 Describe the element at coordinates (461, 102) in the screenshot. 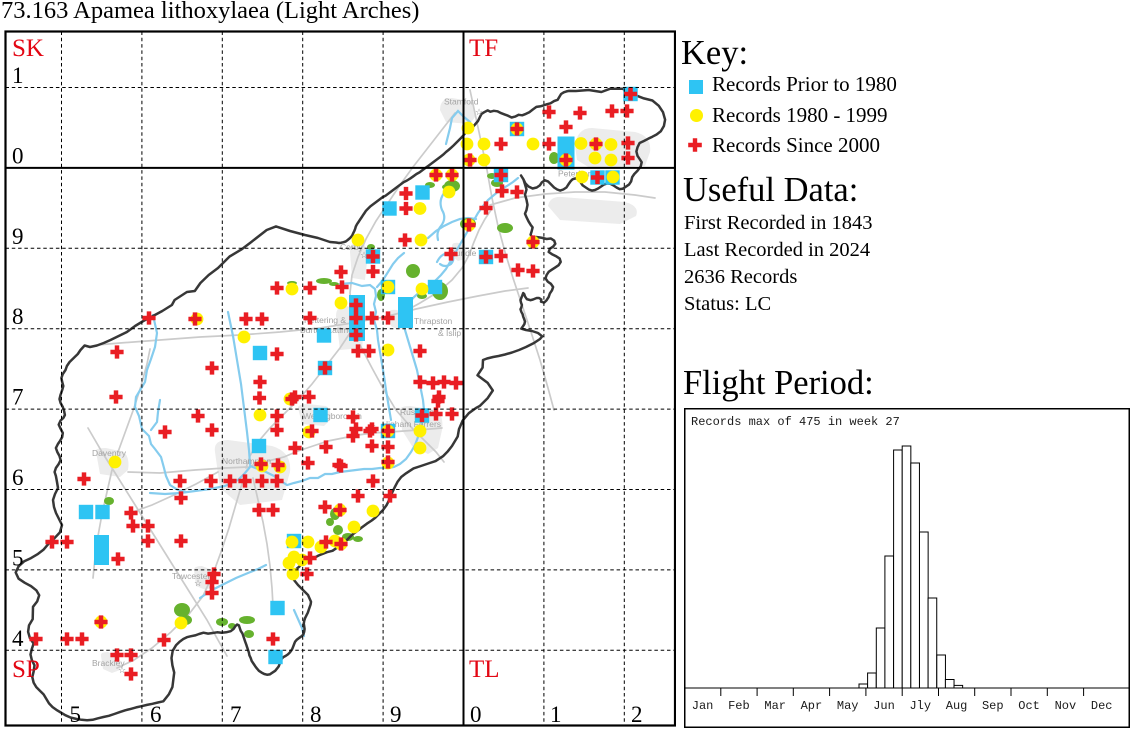

I see `svg-text: Stamford` at that location.